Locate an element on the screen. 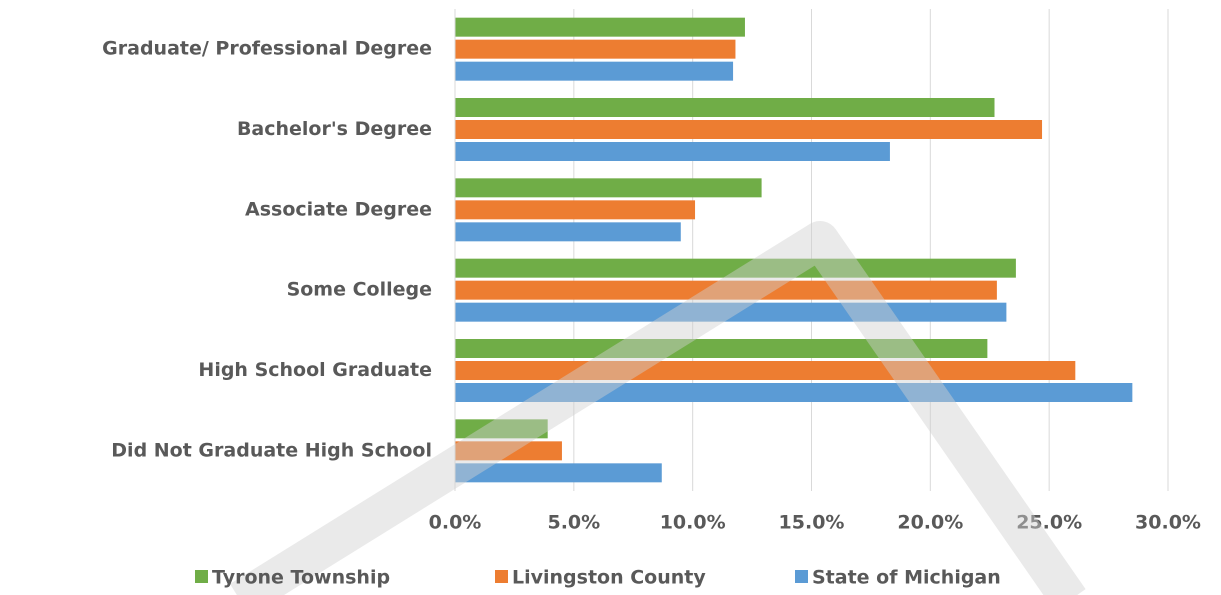  y-tick-label: Did Not Graduate High School is located at coordinates (271, 450).